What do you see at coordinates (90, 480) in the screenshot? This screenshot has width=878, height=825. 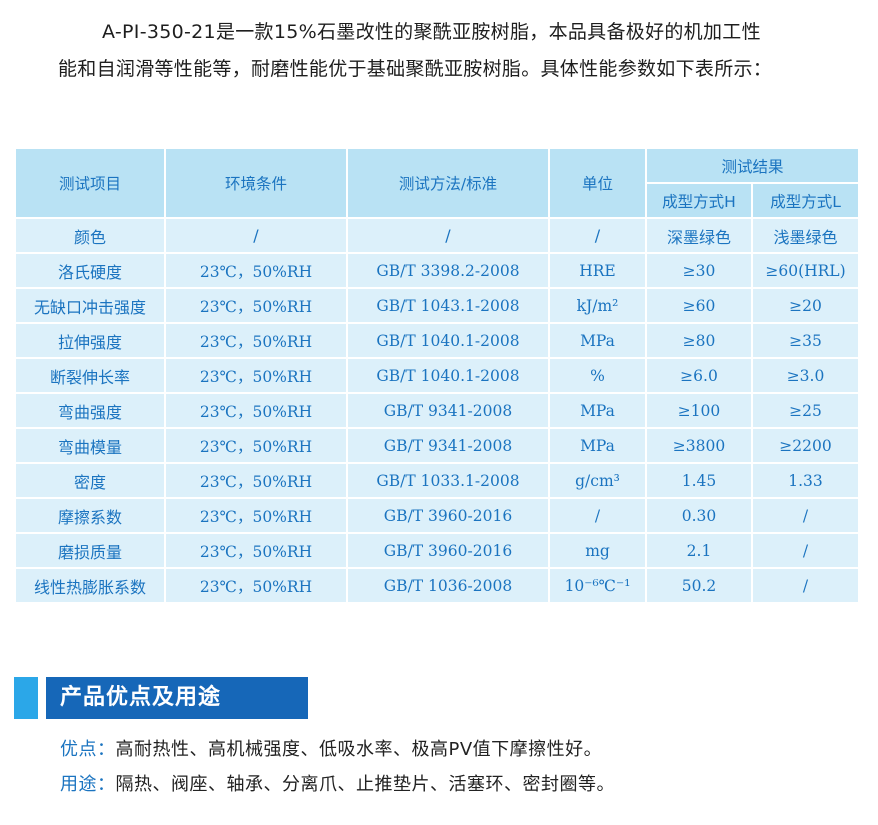 I see `row-item: 密度` at bounding box center [90, 480].